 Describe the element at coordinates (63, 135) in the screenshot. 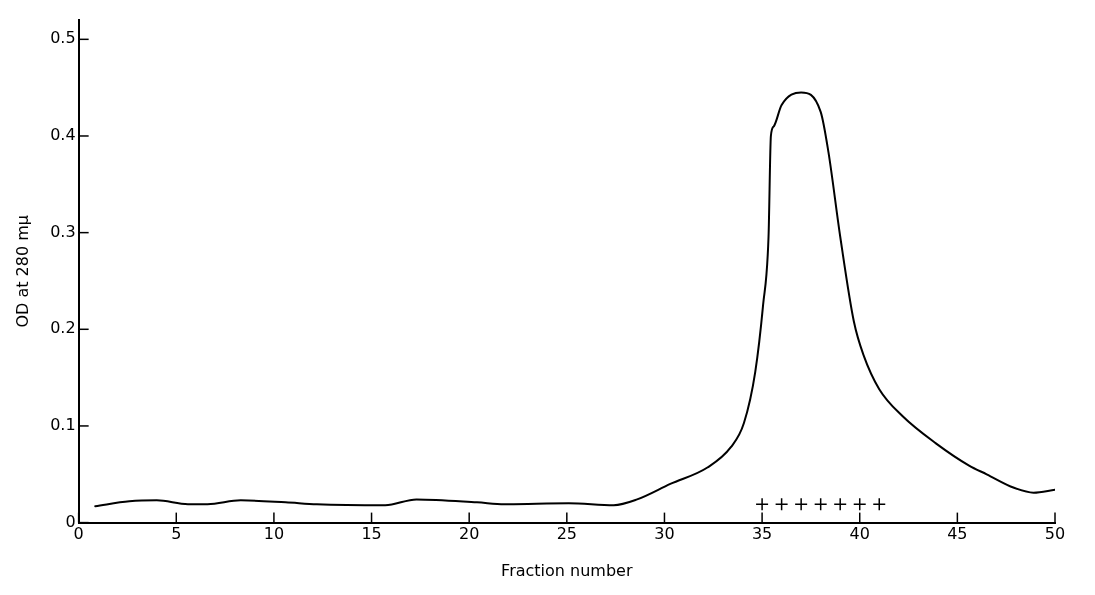

I see `y-tick-label: 0.4` at that location.